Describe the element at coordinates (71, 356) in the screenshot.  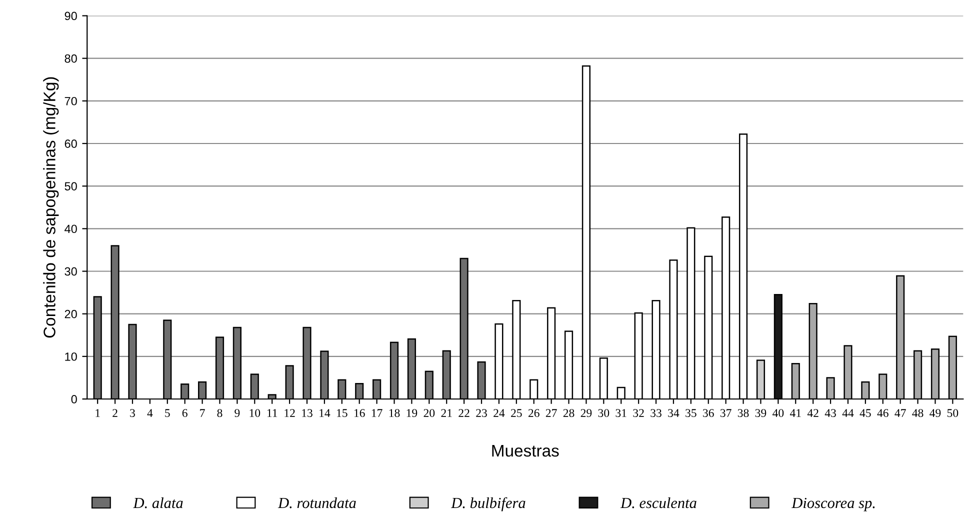
I see `y-tick-label: 10` at that location.